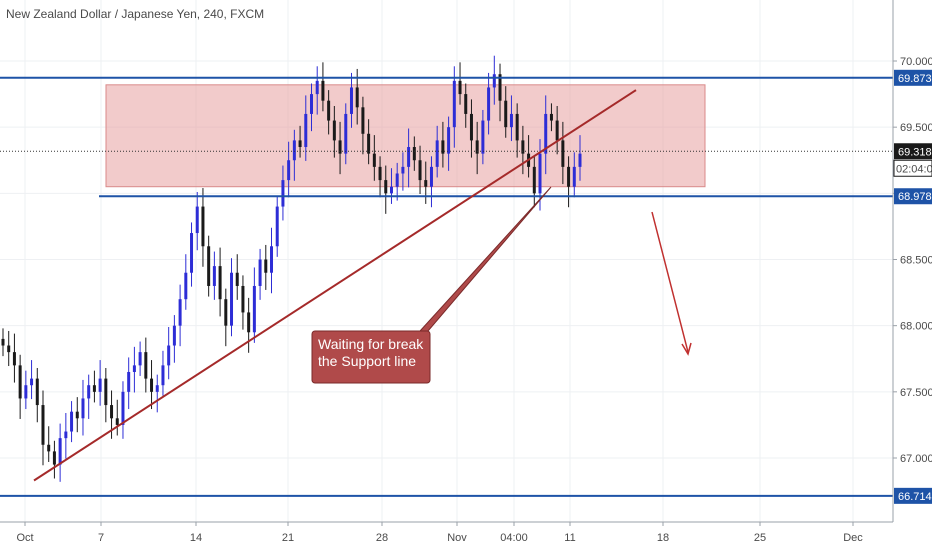  Describe the element at coordinates (670, 282) in the screenshot. I see `forecast-arrow-shaft` at that location.